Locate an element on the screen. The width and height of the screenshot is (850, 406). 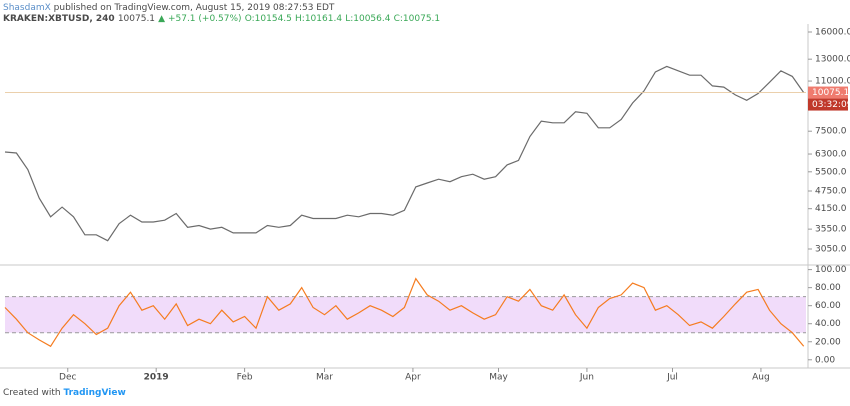
y-tick-label: 3550.0 is located at coordinates (831, 230).